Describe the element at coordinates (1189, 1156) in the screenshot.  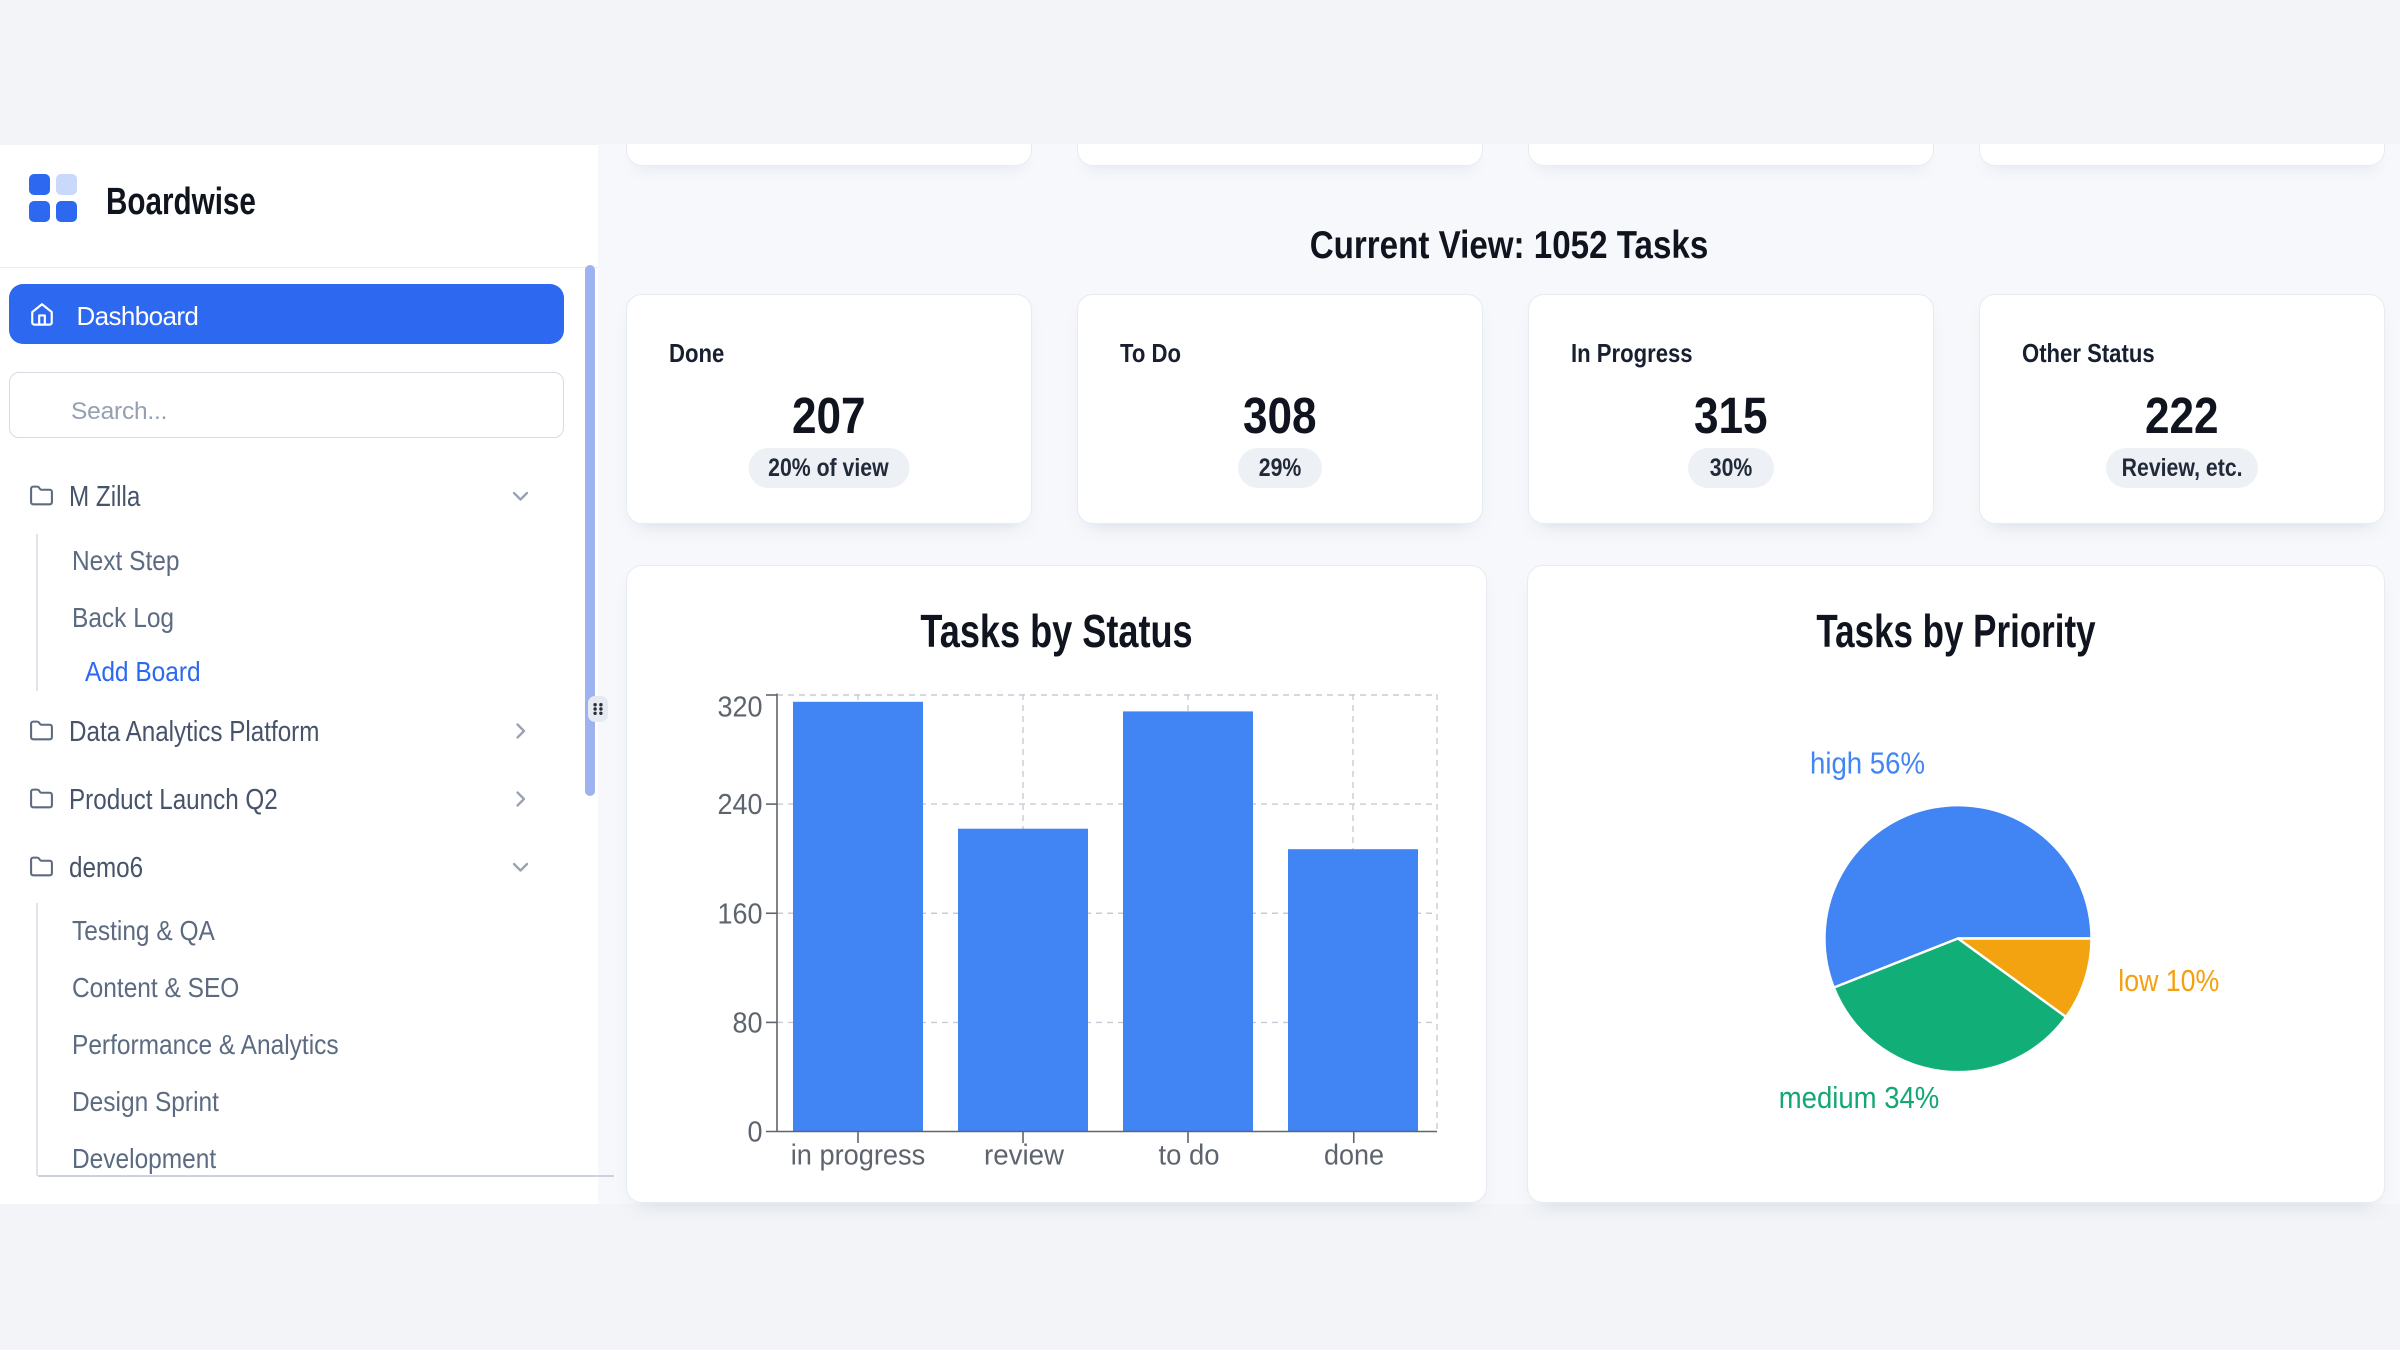
I see `svg-text: to do` at that location.